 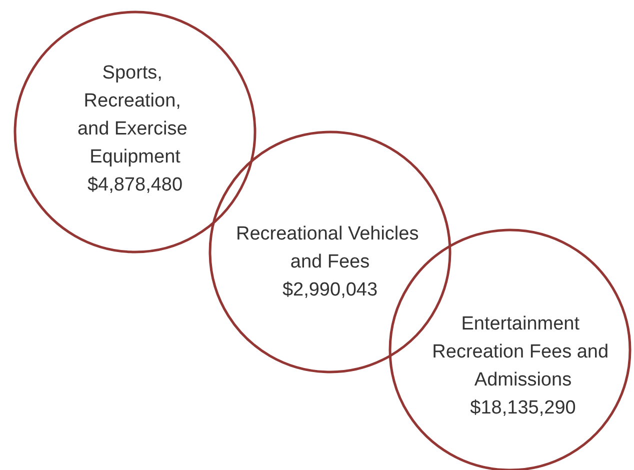 What do you see at coordinates (523, 408) in the screenshot?
I see `data-label: $18,135,290` at bounding box center [523, 408].